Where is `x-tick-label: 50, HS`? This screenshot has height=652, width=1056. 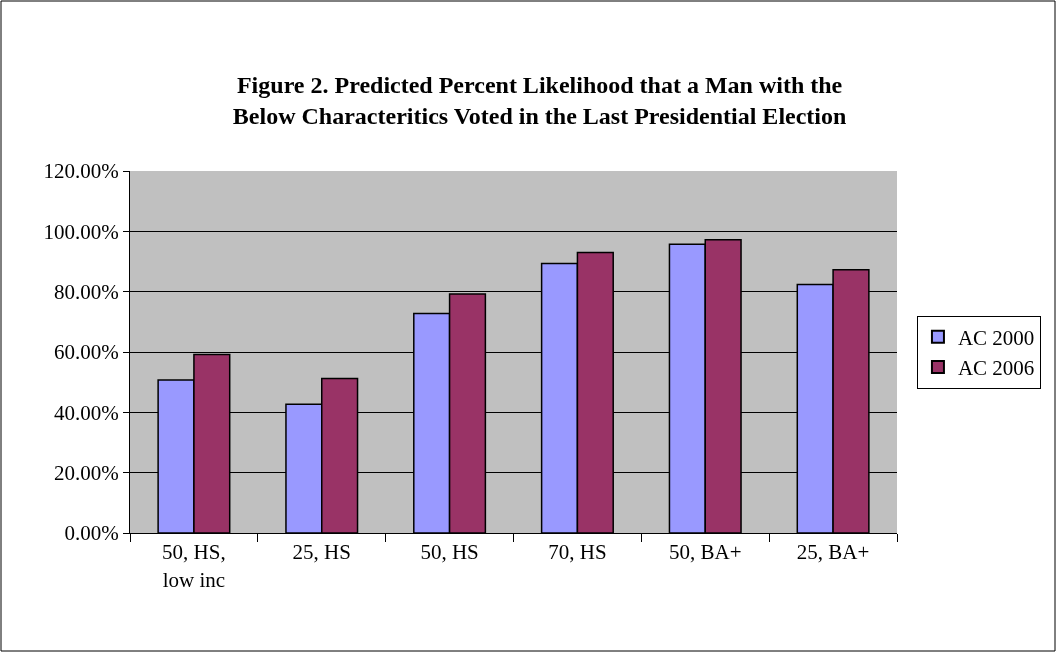
x-tick-label: 50, HS is located at coordinates (449, 552).